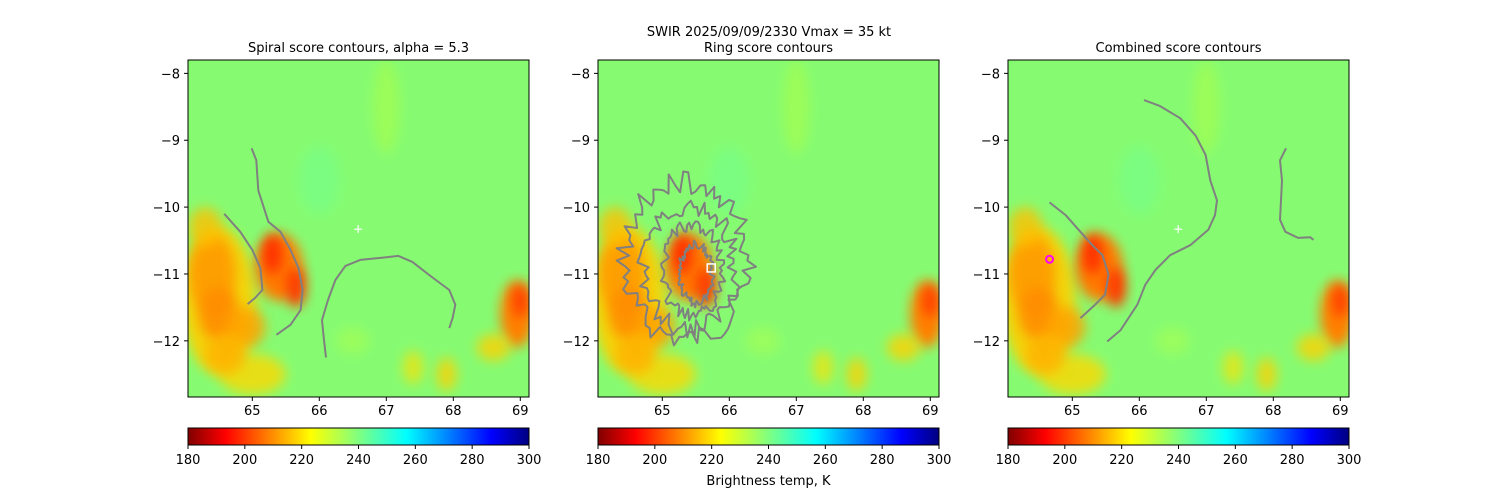 This screenshot has width=1500, height=500. I want to click on colorbar-tick-label: 300, so click(1349, 460).